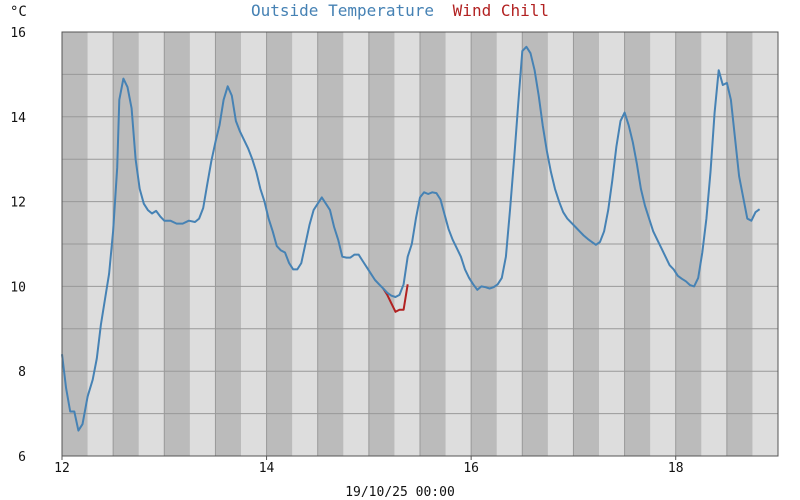 The image size is (800, 500). I want to click on y-tick-label: 8, so click(22, 372).